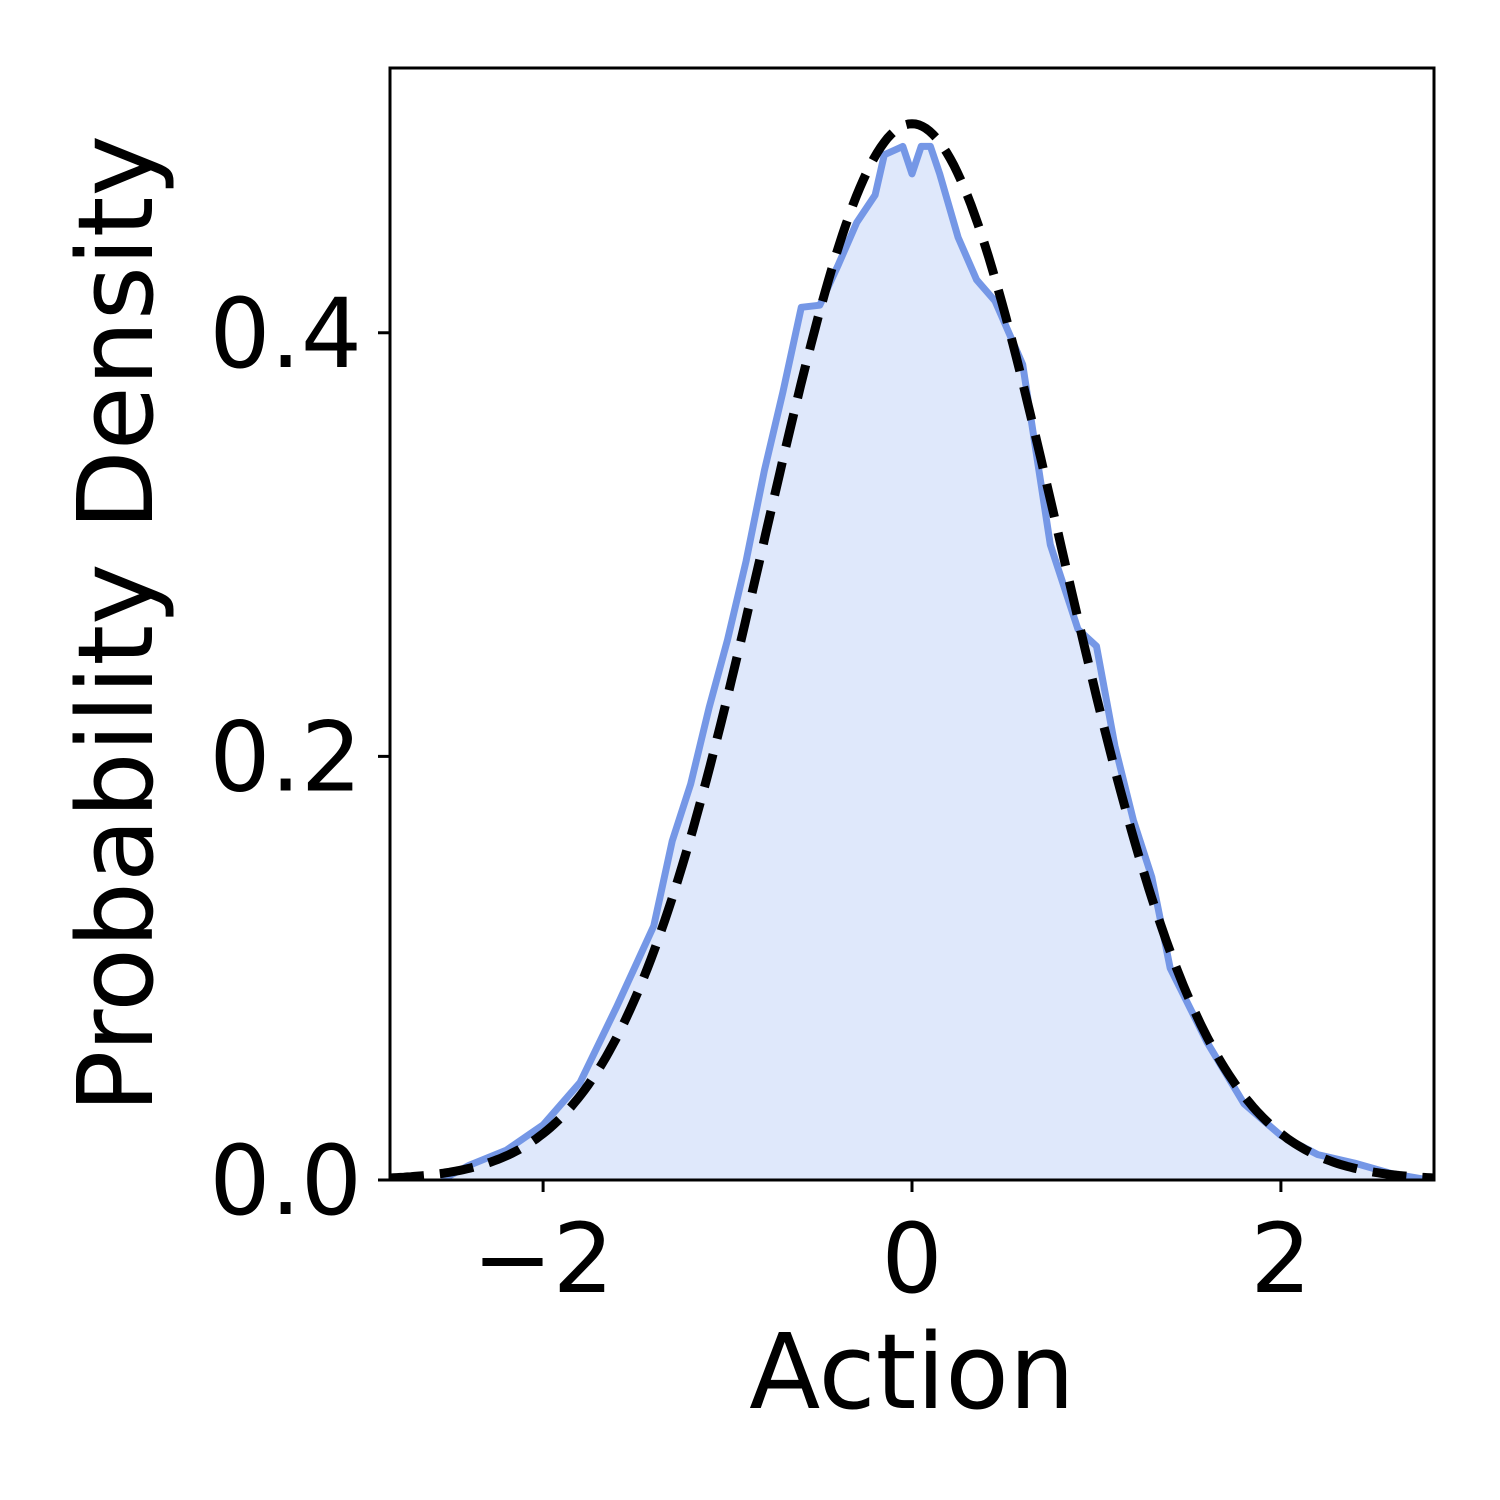  I want to click on x-axis: −2 0 2, so click(891, 1247).